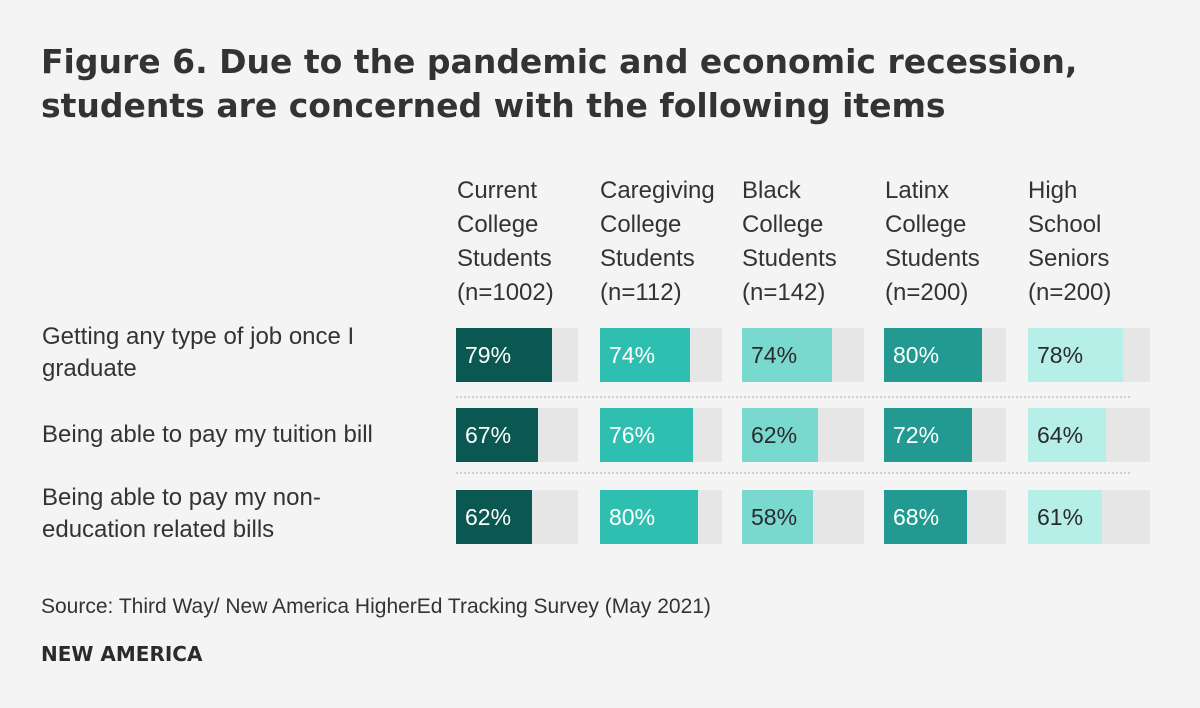  What do you see at coordinates (1060, 355) in the screenshot?
I see `bar-value-label: 78%` at bounding box center [1060, 355].